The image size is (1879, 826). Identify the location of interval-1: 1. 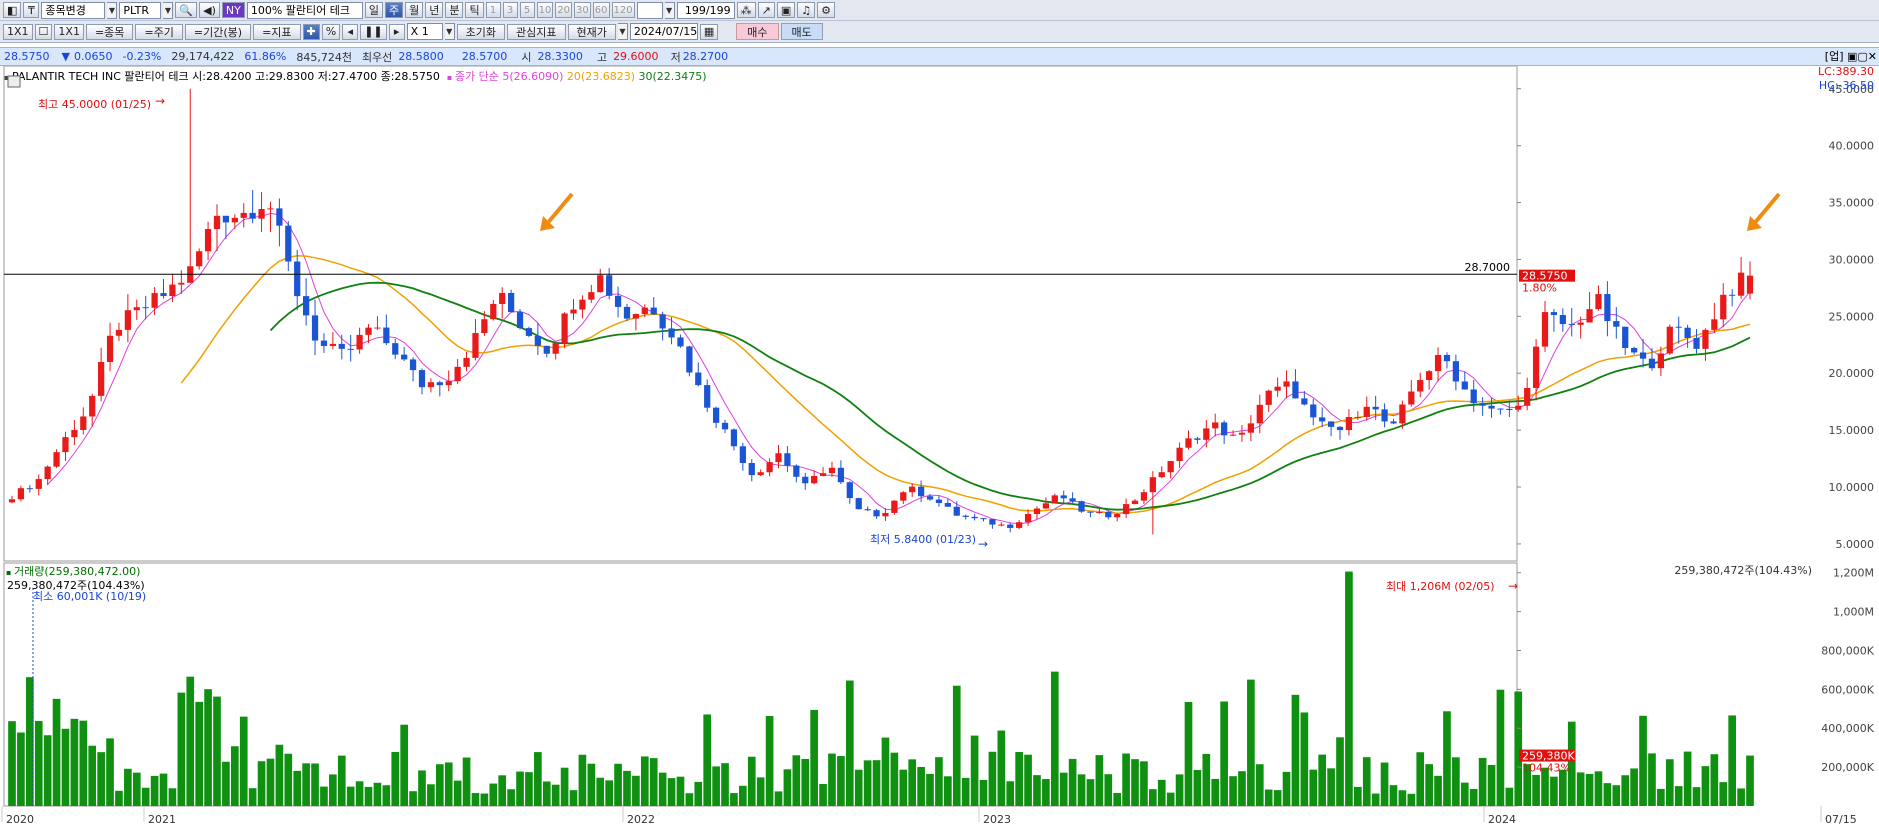
(493, 10).